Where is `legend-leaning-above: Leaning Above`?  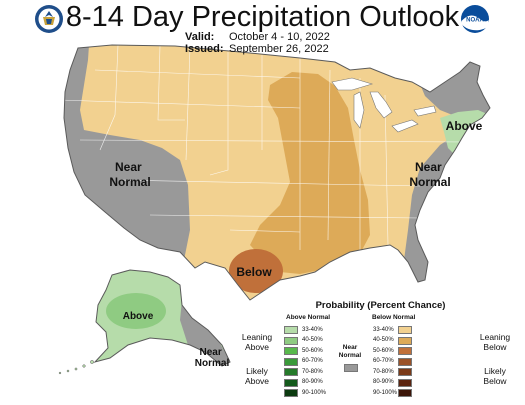 legend-leaning-above: Leaning Above is located at coordinates (257, 342).